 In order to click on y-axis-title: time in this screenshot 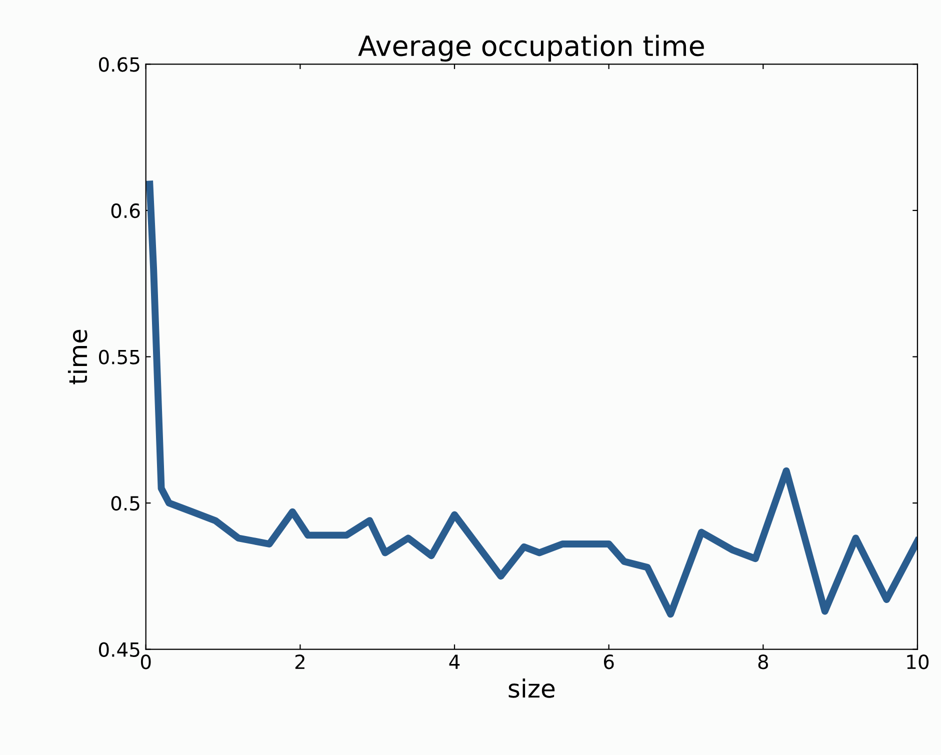, I will do `click(78, 357)`.